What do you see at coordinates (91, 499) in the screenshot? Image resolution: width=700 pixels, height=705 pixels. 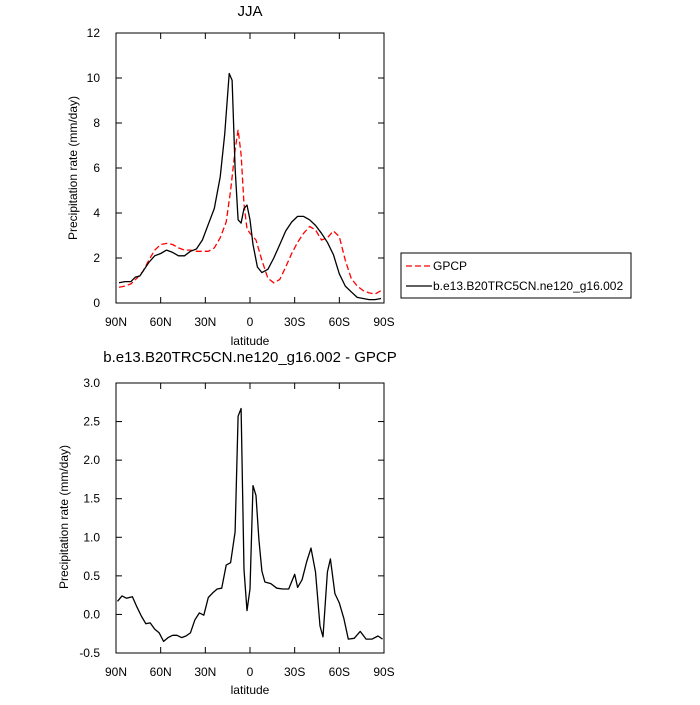 I see `y-tick-label: 1.5` at bounding box center [91, 499].